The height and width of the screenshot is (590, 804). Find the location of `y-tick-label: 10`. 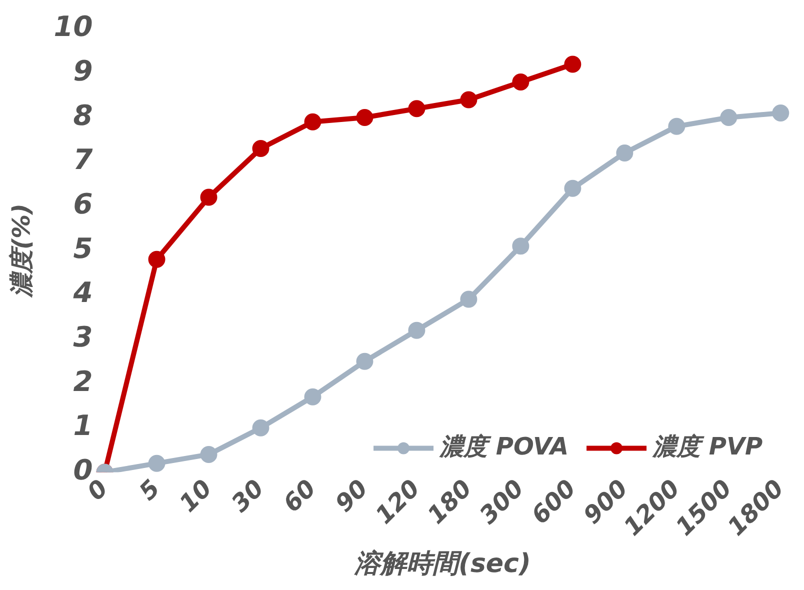

y-tick-label: 10 is located at coordinates (73, 27).